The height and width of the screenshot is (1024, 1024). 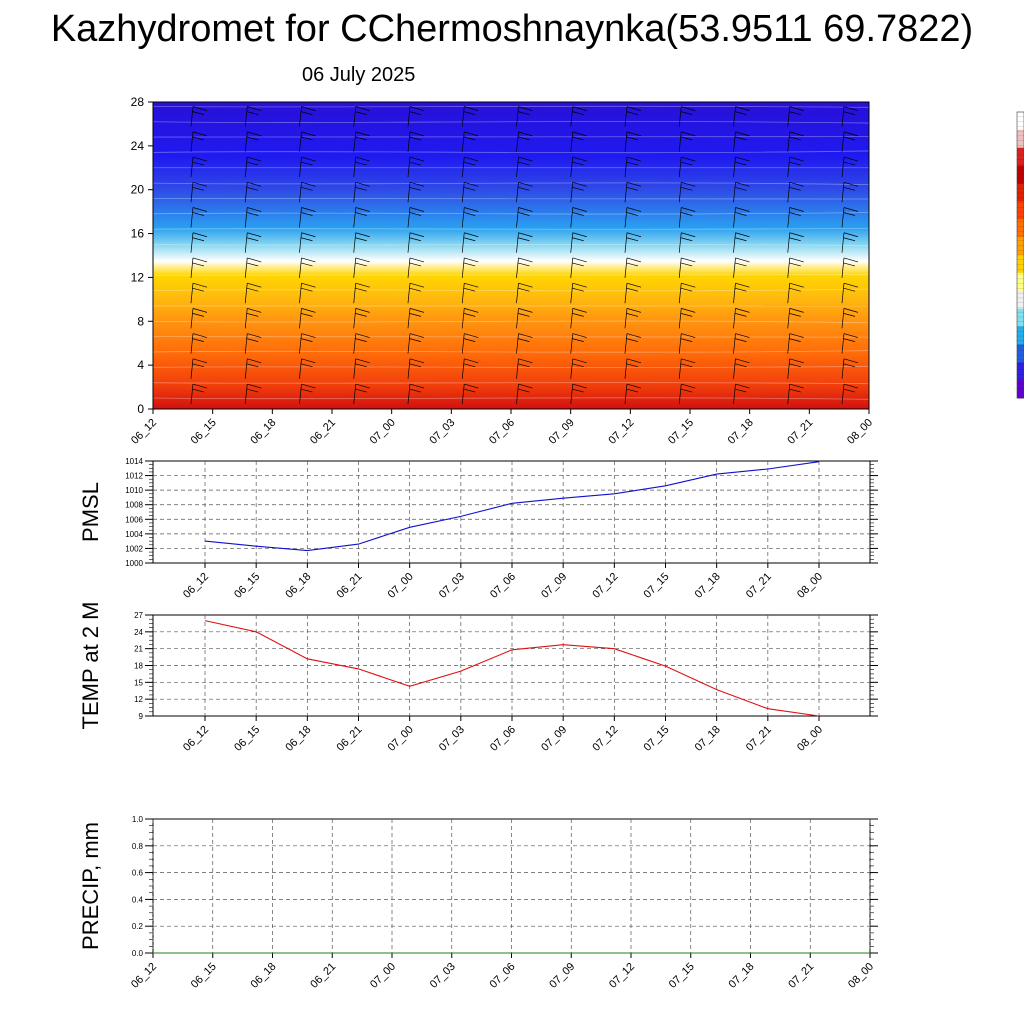 I want to click on y-tick-label: 1.0, so click(x=138, y=819).